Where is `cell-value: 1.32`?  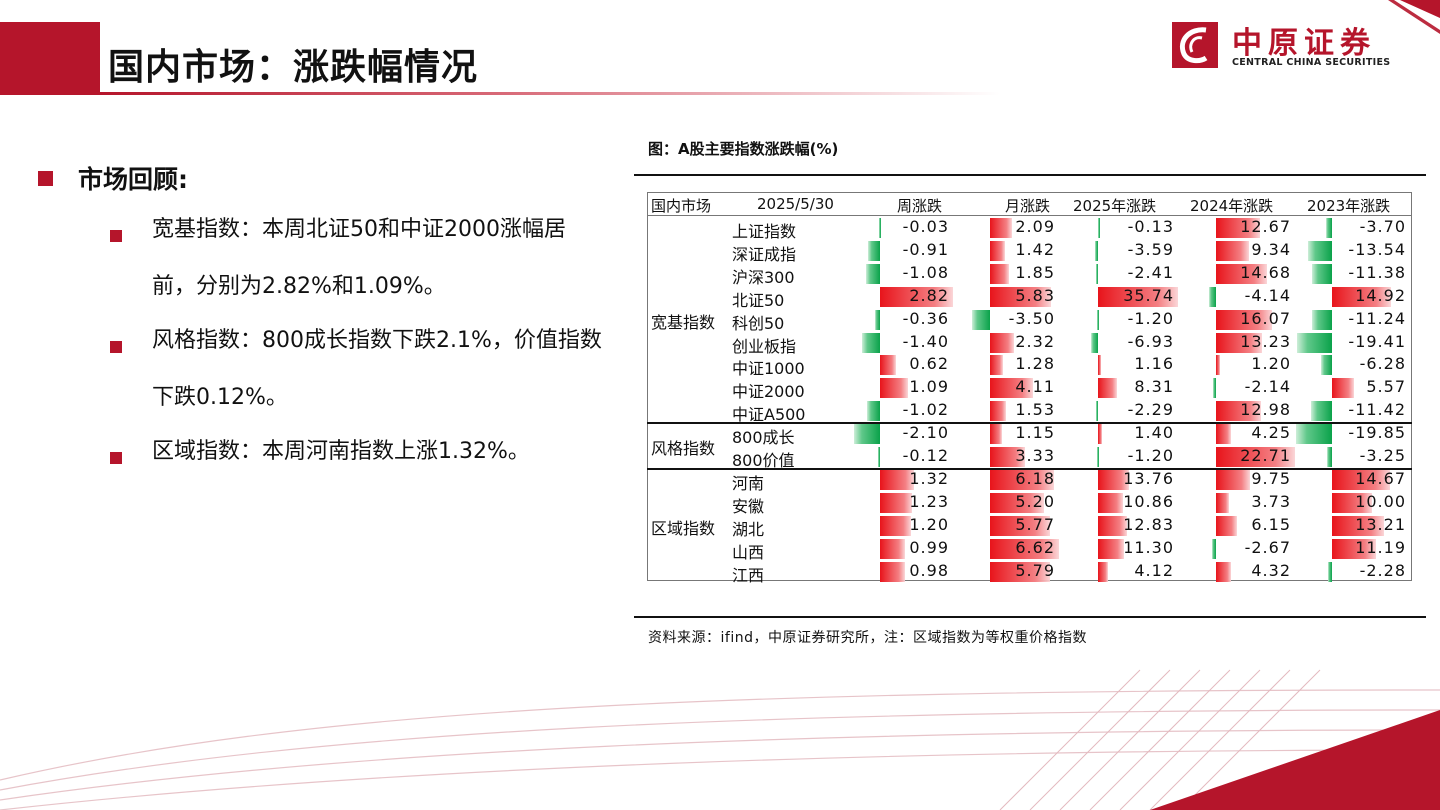
cell-value: 1.32 is located at coordinates (929, 478).